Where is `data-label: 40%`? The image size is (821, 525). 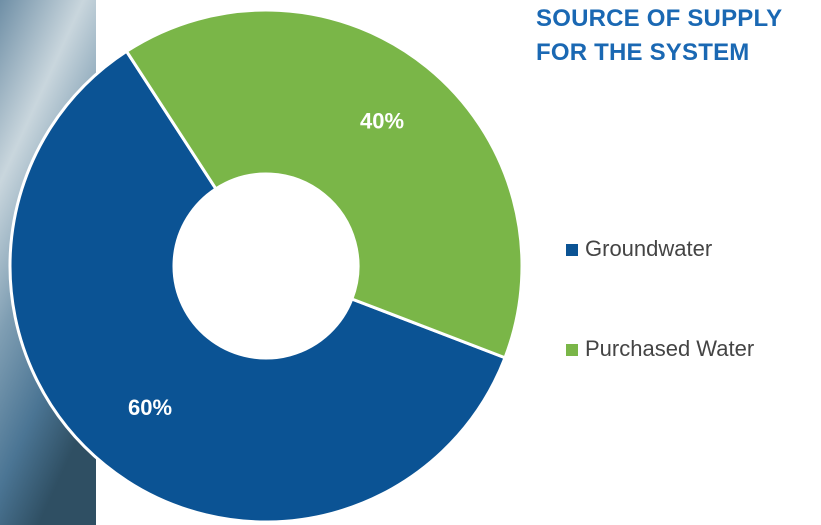 data-label: 40% is located at coordinates (382, 121).